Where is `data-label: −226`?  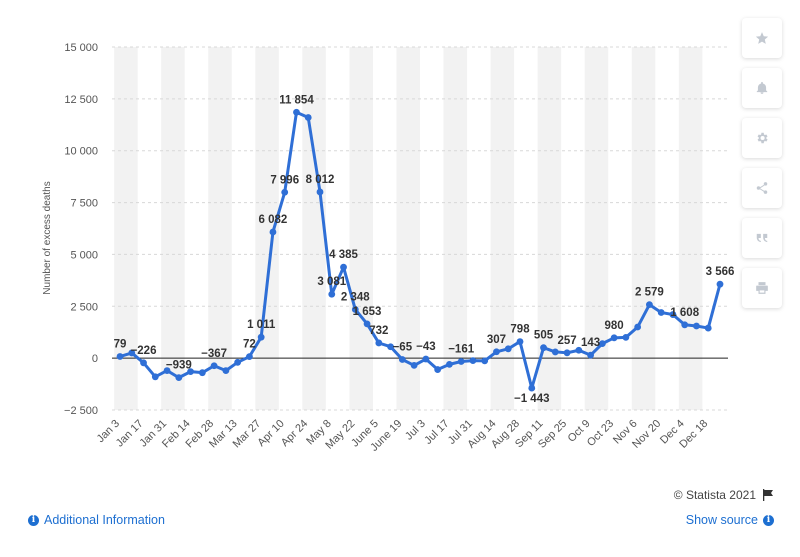
data-label: −226 is located at coordinates (144, 351).